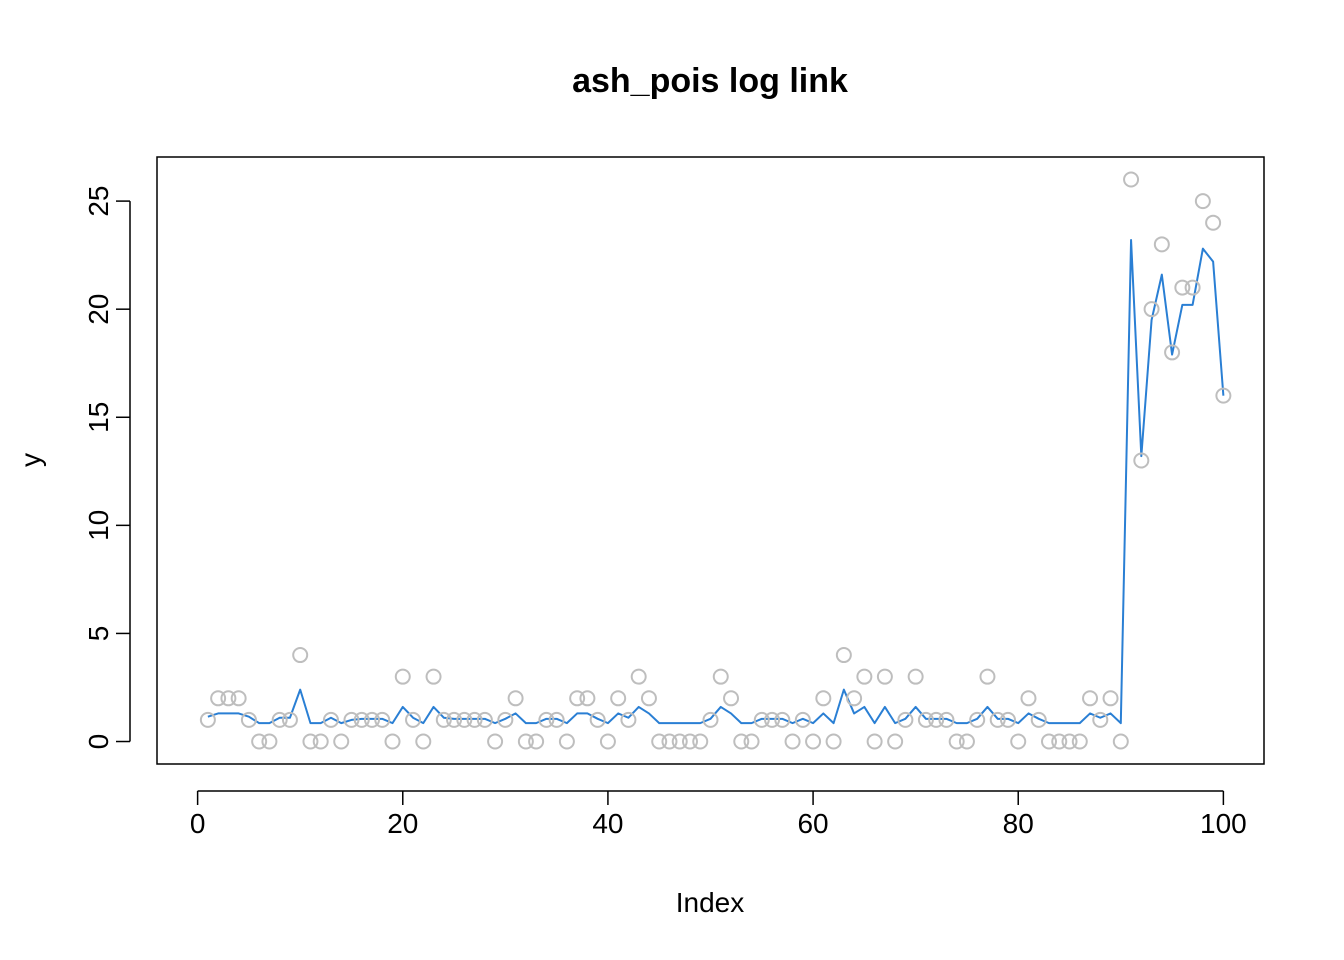 Image resolution: width=1344 pixels, height=960 pixels. What do you see at coordinates (710, 902) in the screenshot?
I see `x-axis-label: Index` at bounding box center [710, 902].